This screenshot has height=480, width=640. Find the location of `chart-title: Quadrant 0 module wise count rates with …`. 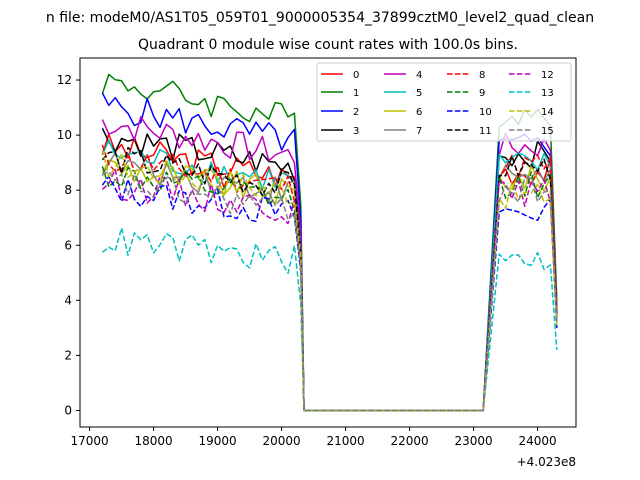

chart-title: Quadrant 0 module wise count rates with … is located at coordinates (328, 45).